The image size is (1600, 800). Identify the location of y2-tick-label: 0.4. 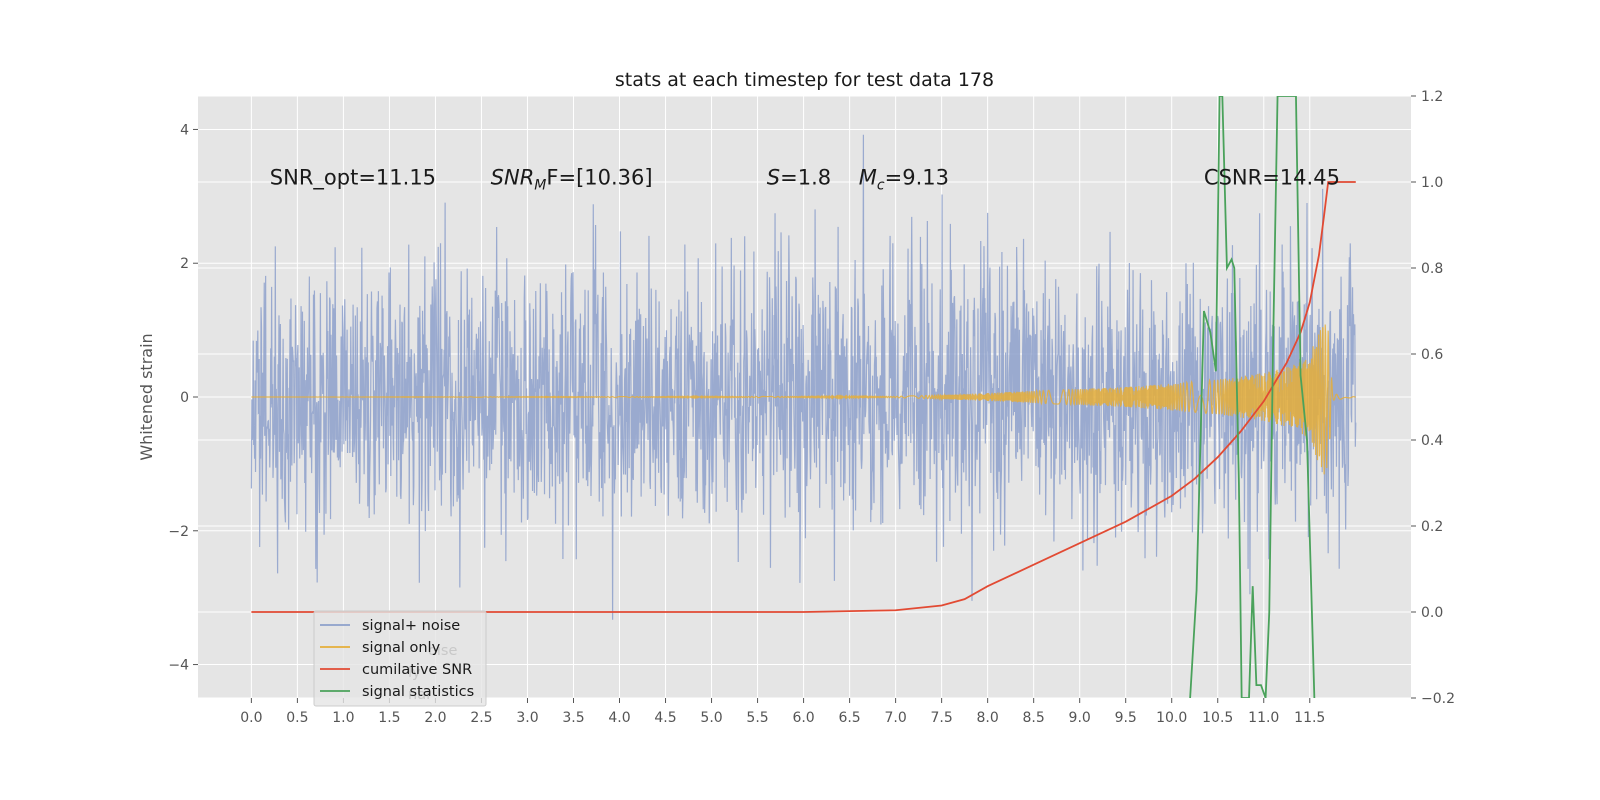
(1432, 441).